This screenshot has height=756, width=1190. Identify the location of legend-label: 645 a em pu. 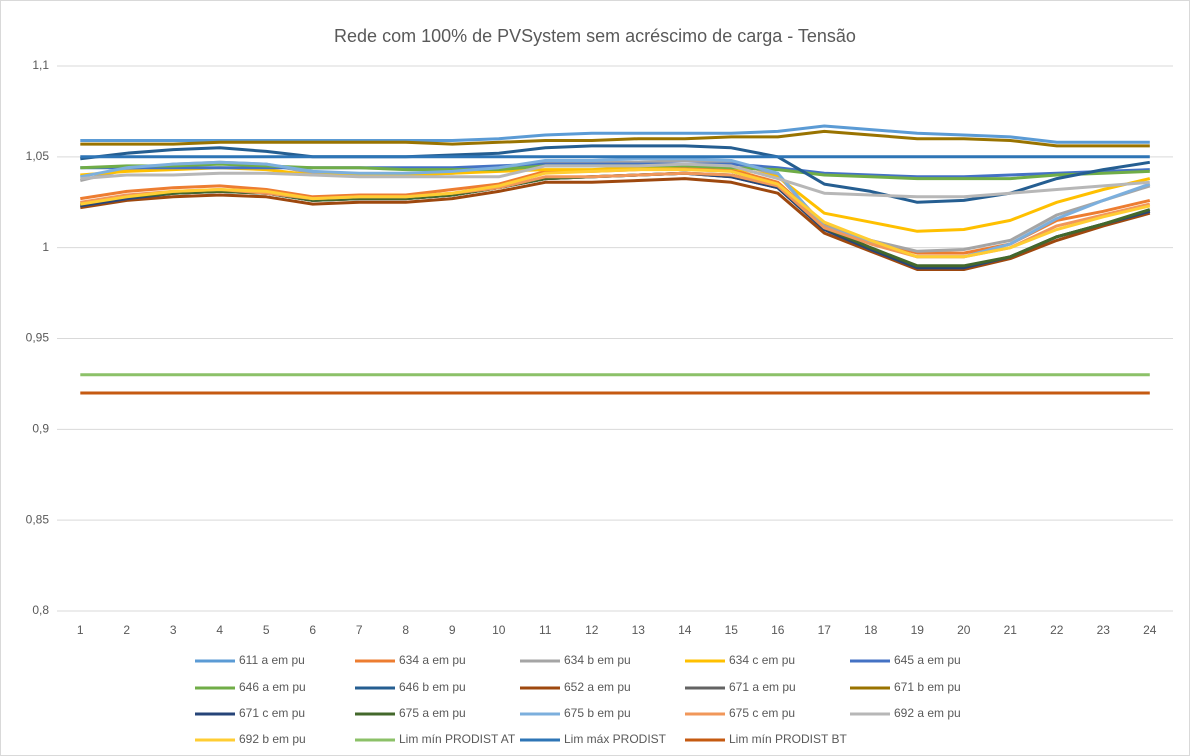
(927, 660).